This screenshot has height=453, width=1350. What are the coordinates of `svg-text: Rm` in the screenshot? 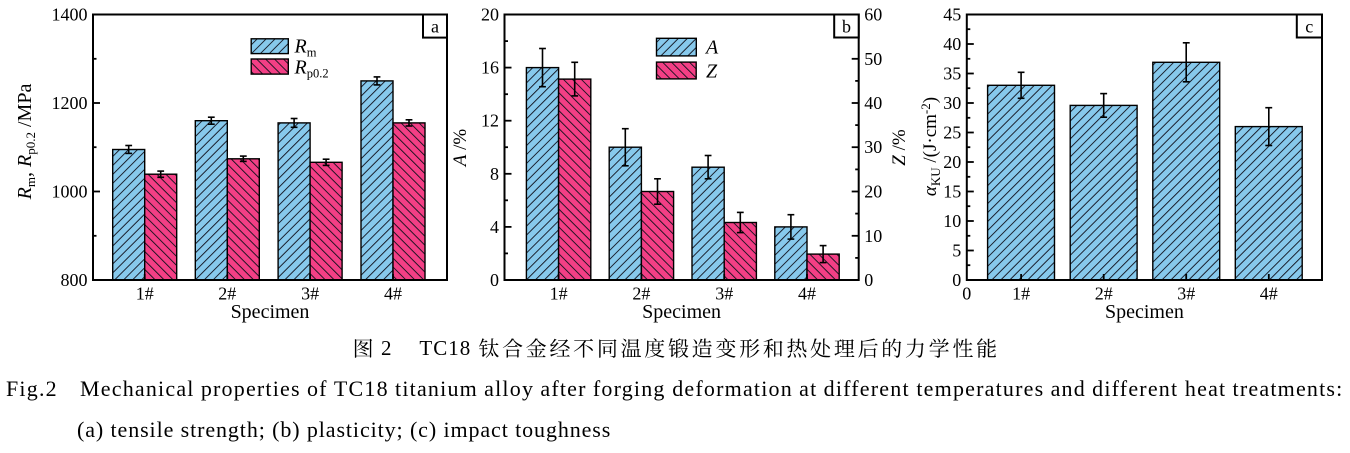 It's located at (305, 48).